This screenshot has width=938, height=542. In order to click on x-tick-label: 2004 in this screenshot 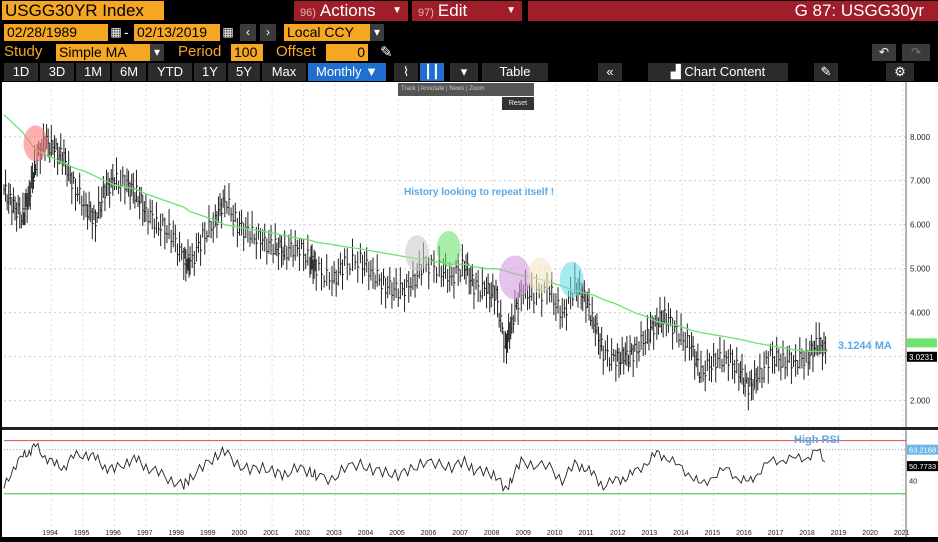, I will do `click(366, 533)`.